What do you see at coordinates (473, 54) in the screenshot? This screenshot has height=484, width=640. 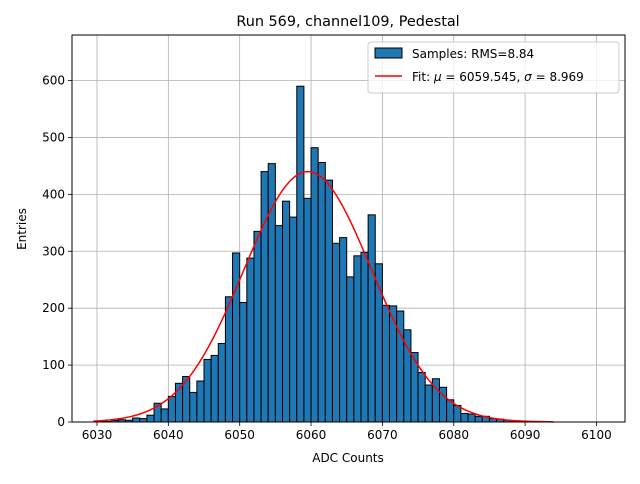 I see `legend-samples-label: Samples: RMS=8.84` at bounding box center [473, 54].